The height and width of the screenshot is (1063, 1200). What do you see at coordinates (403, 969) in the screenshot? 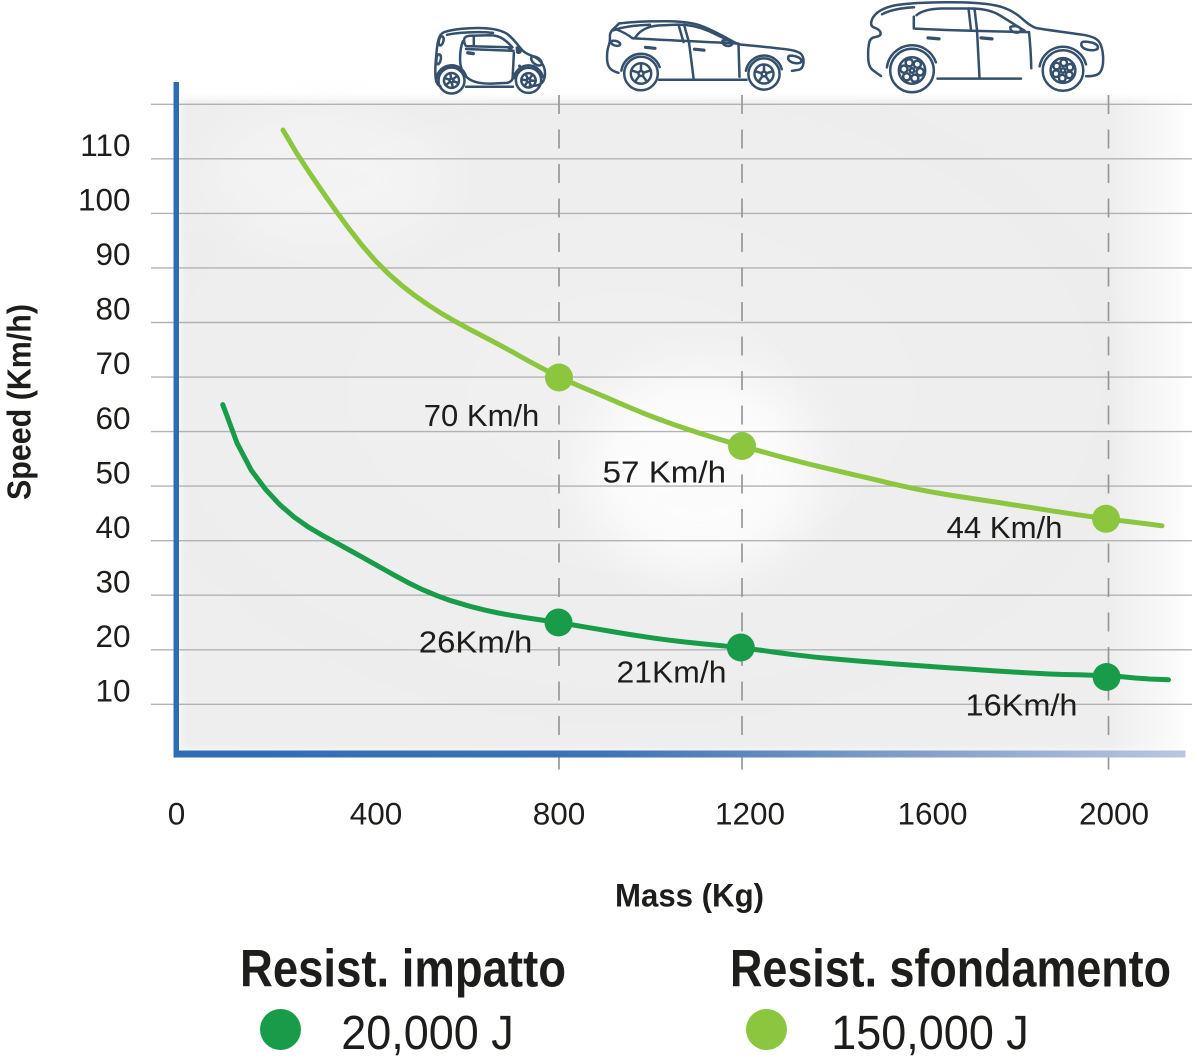
I see `svg-text: Resist. impatto` at bounding box center [403, 969].